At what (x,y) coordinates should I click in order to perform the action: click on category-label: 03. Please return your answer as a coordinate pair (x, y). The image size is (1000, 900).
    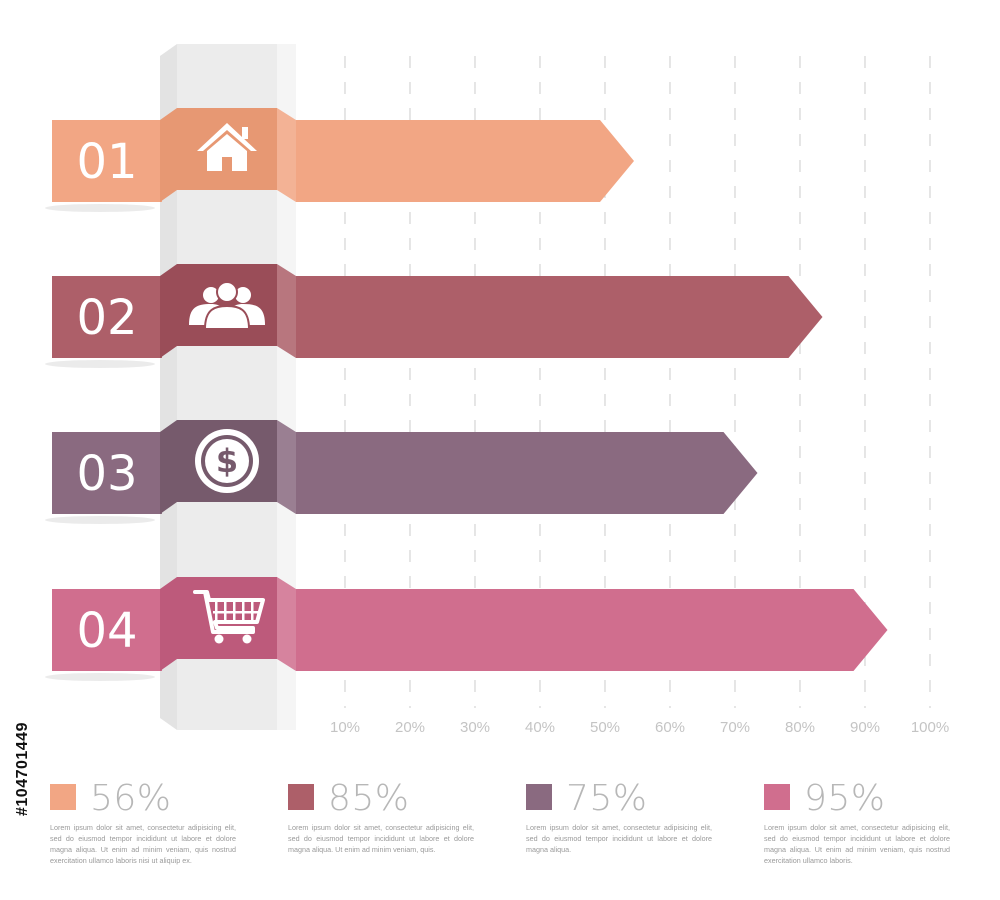
    Looking at the image, I should click on (106, 474).